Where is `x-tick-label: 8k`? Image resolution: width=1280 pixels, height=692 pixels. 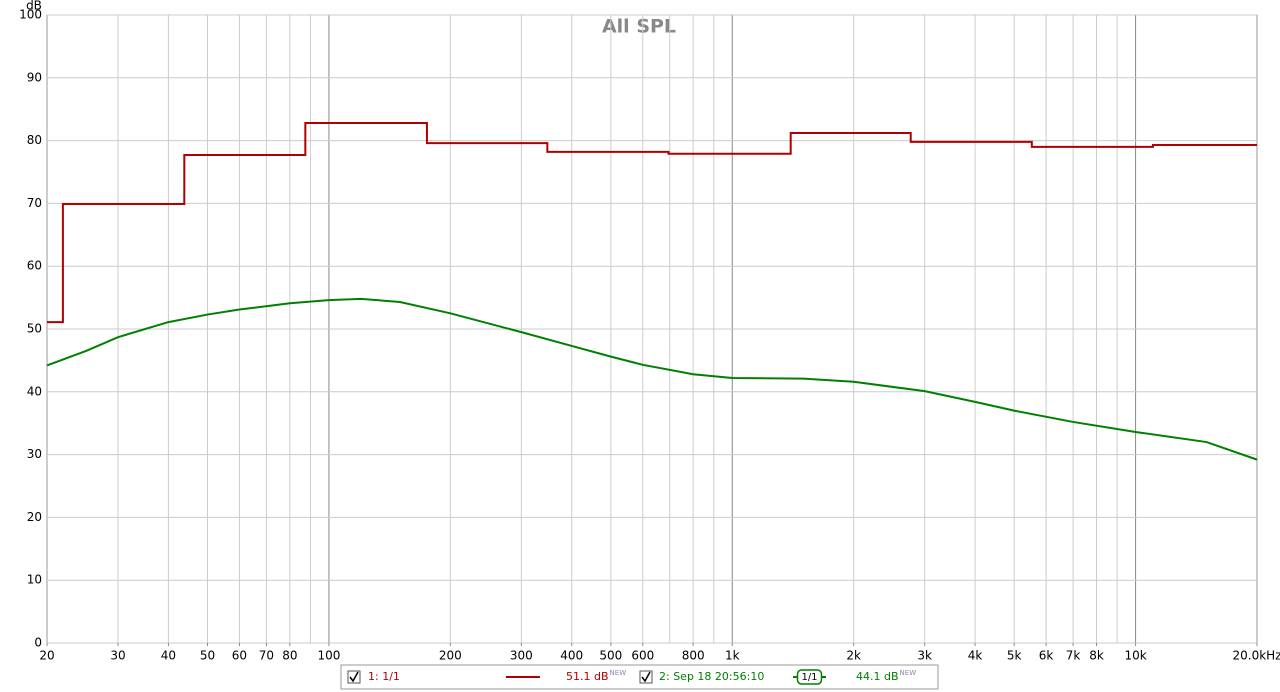 x-tick-label: 8k is located at coordinates (1096, 656).